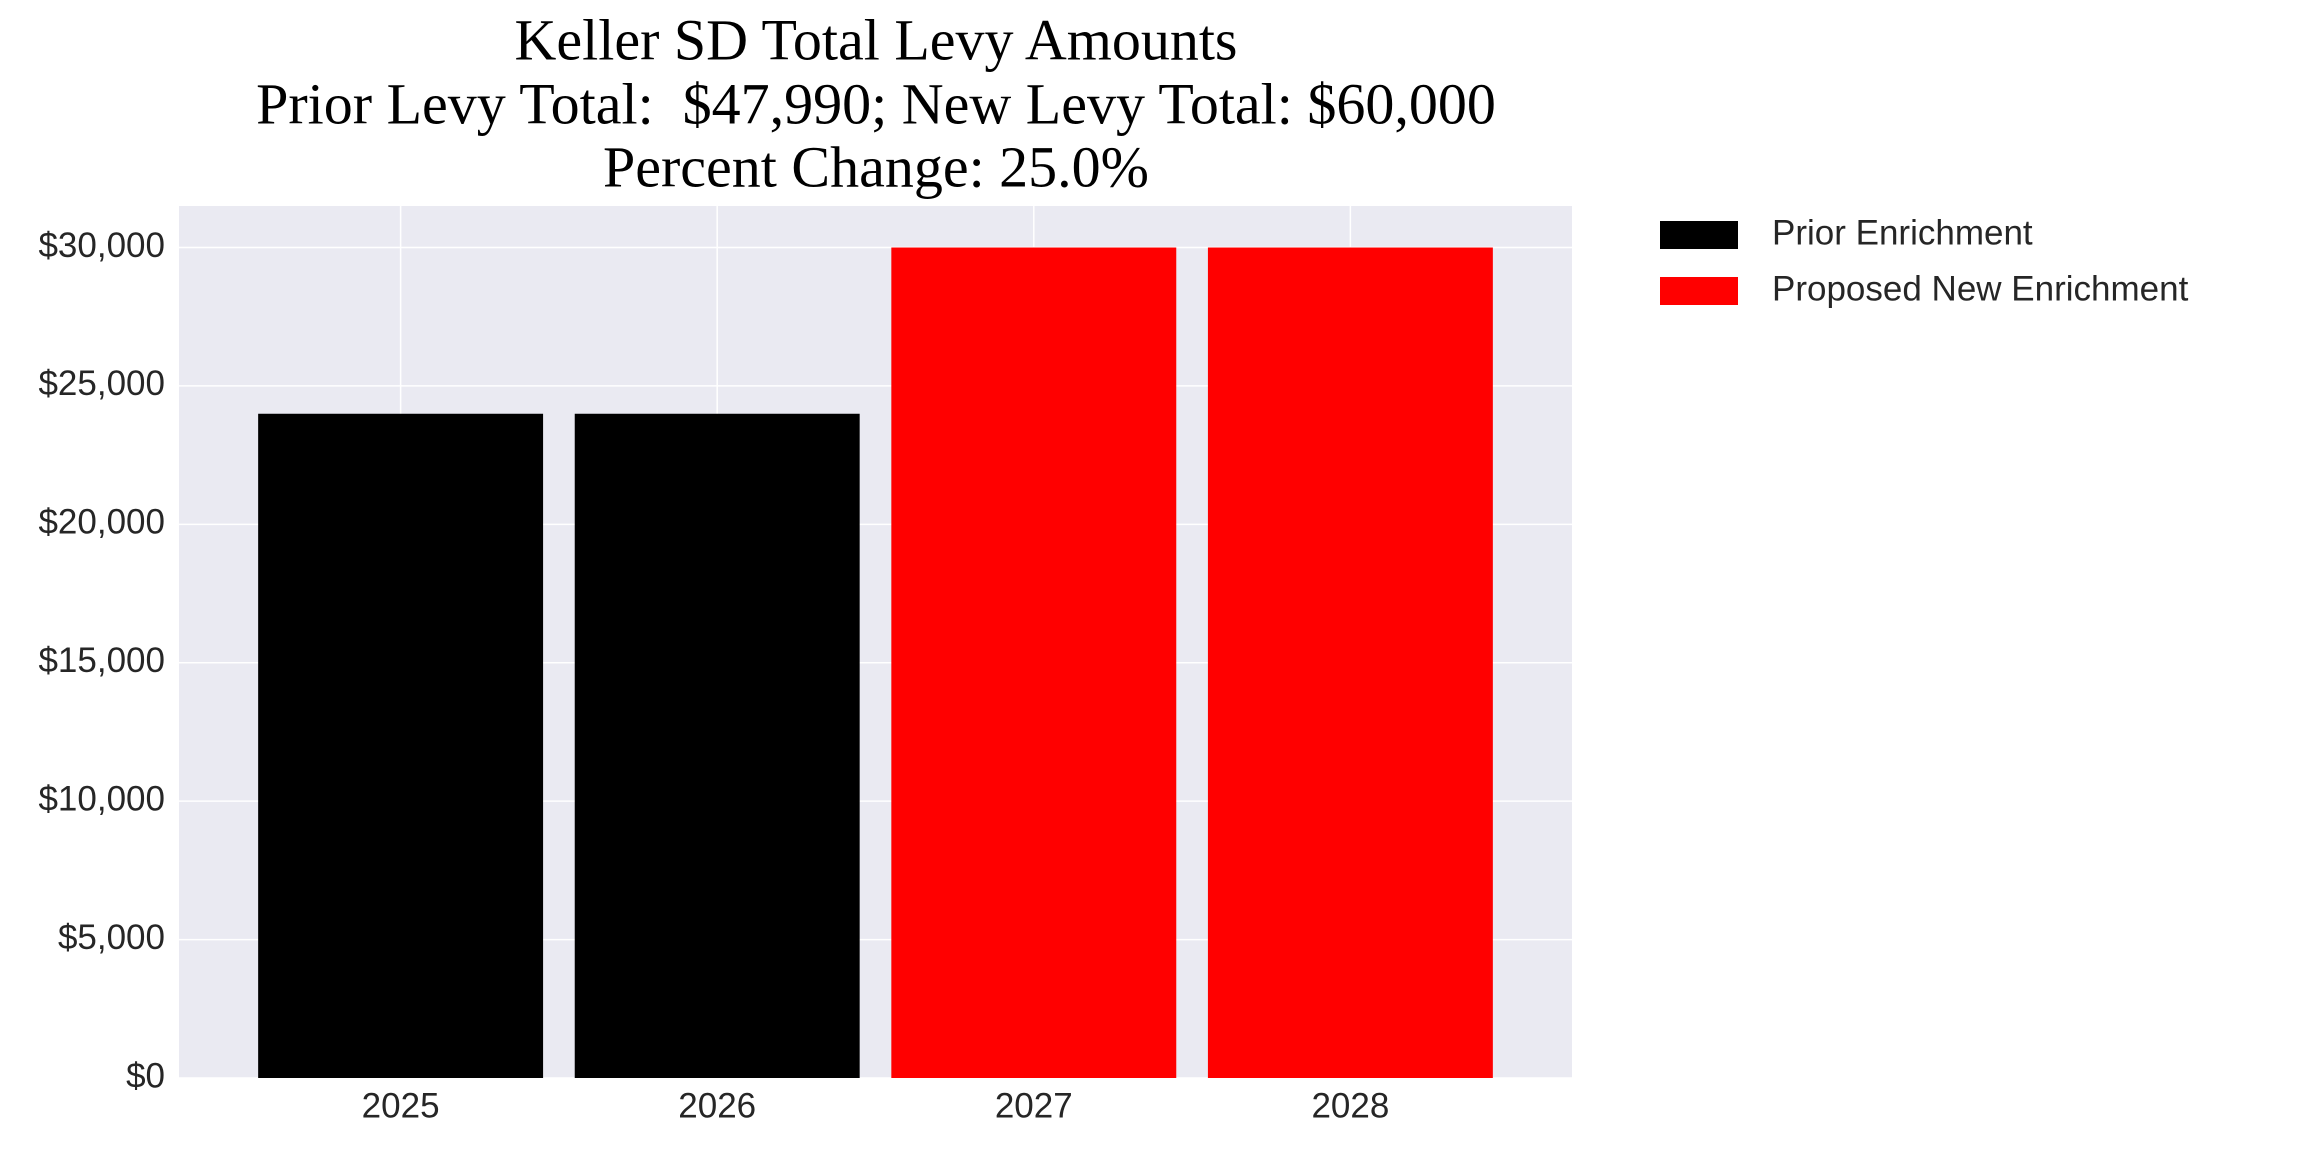 Image resolution: width=2304 pixels, height=1152 pixels. What do you see at coordinates (101, 383) in the screenshot?
I see `y-tick-label: $25,000` at bounding box center [101, 383].